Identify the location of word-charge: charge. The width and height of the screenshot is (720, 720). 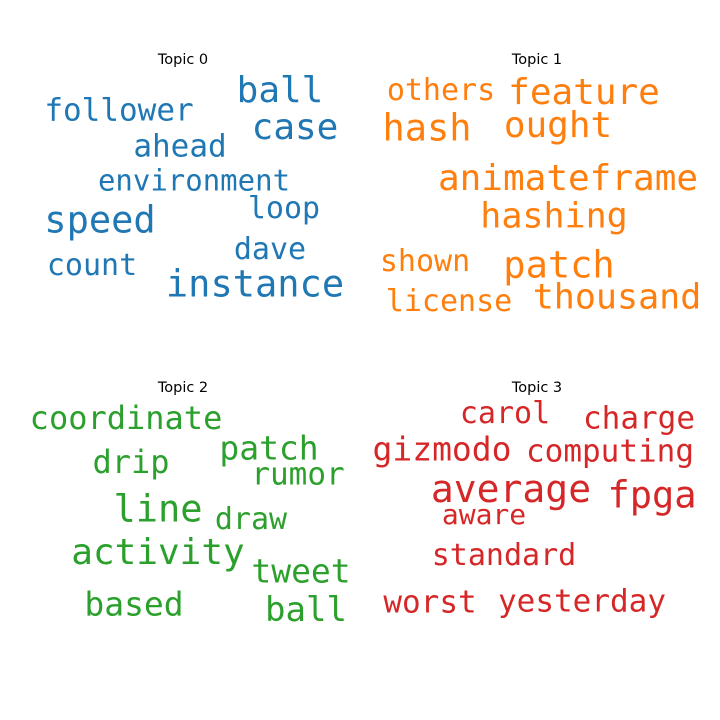
(639, 418).